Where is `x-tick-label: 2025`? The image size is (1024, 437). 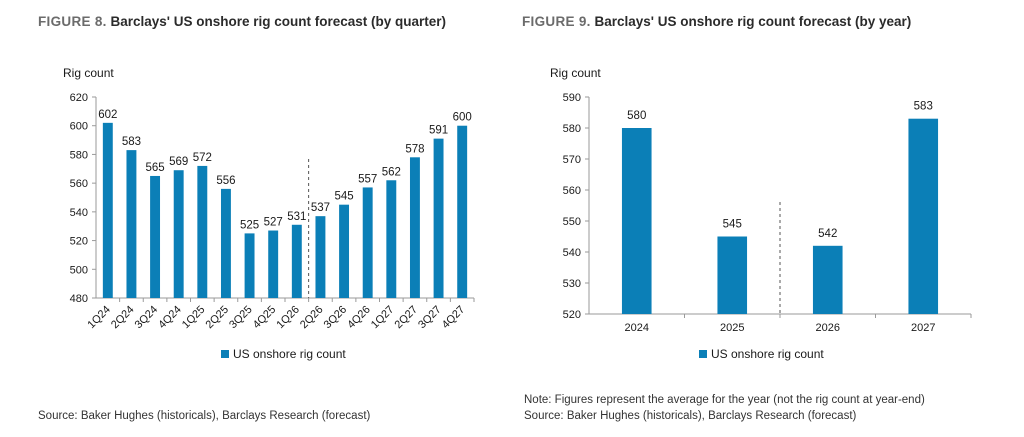
x-tick-label: 2025 is located at coordinates (732, 328).